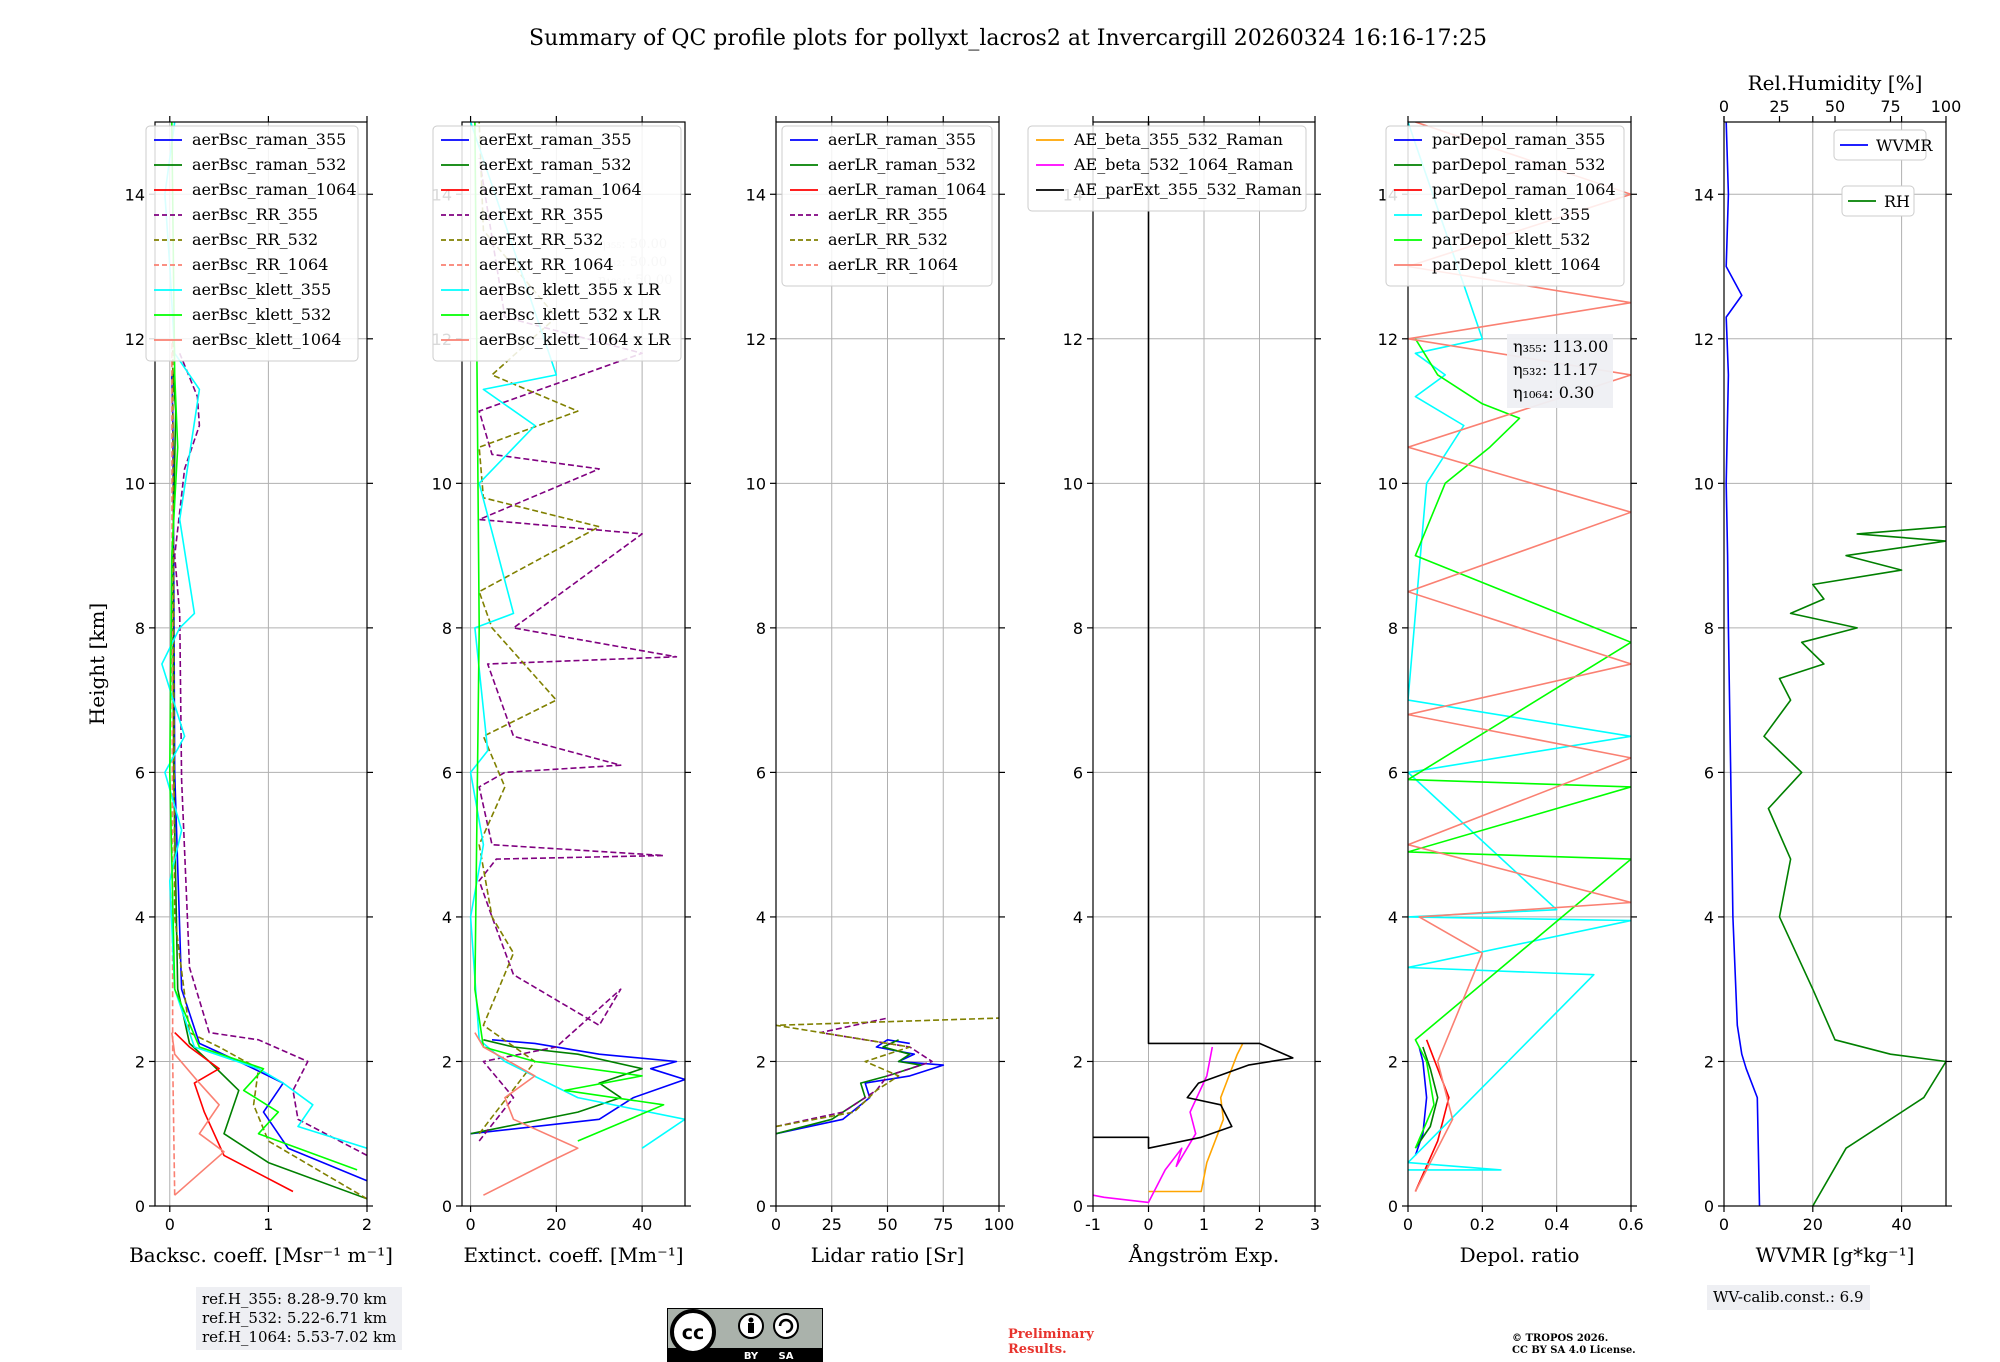  I want to click on series-wvmr, so click(1743, 664).